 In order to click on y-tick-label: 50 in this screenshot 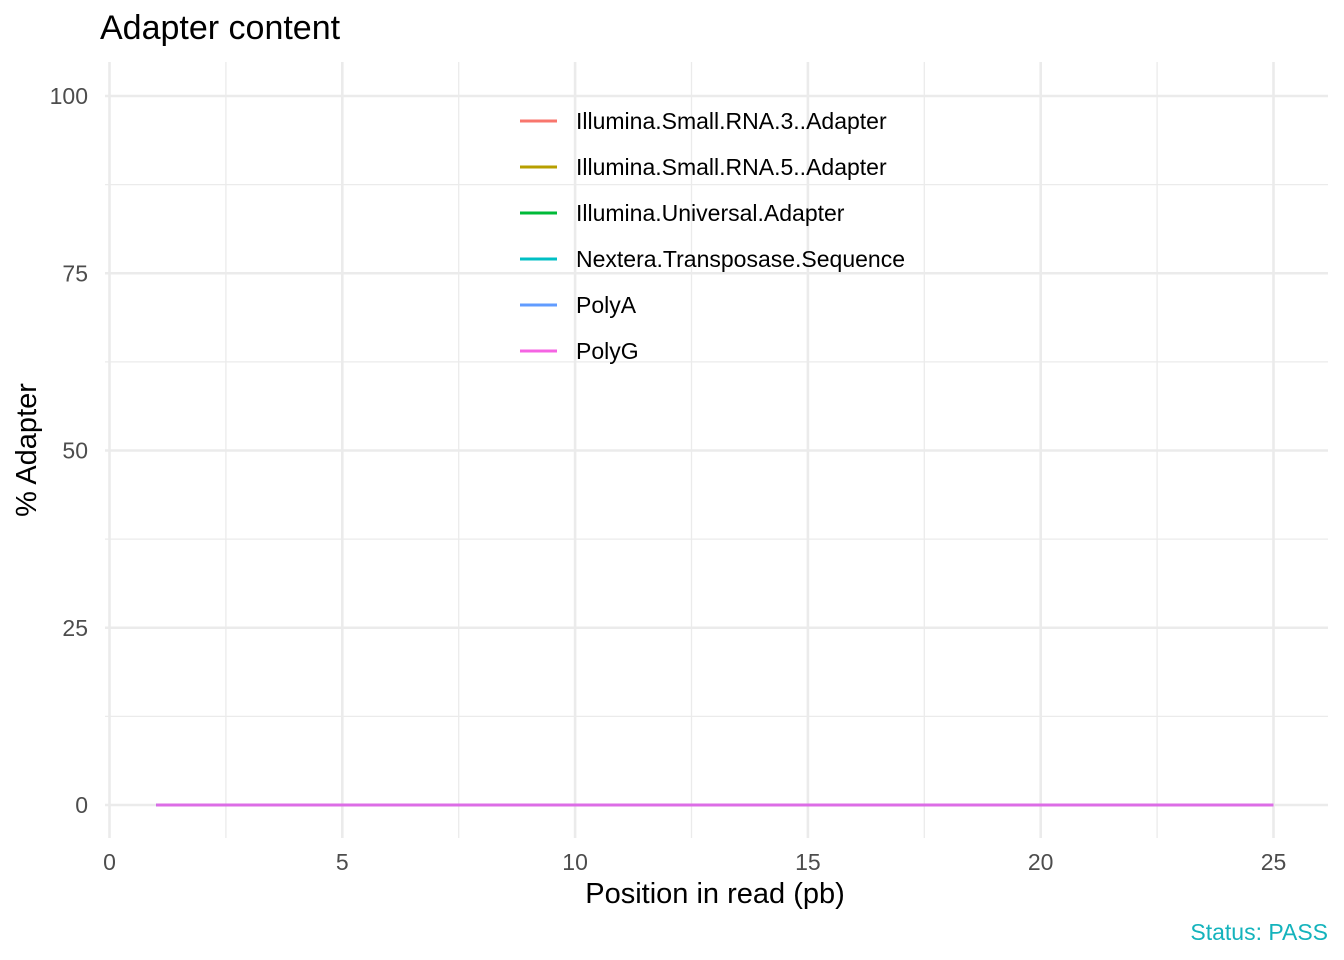, I will do `click(75, 451)`.